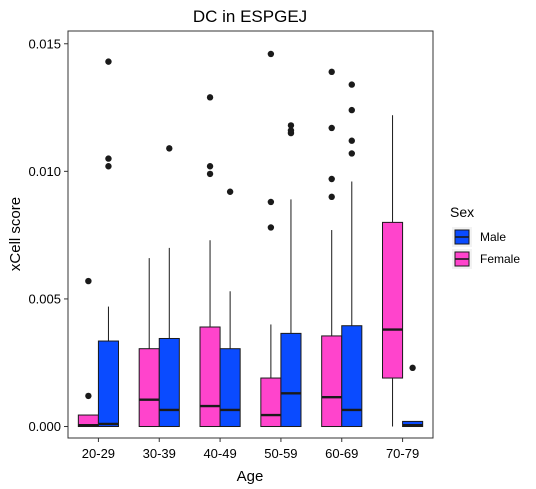 This screenshot has width=536, height=489. I want to click on x-tick-label: 40-49, so click(219, 453).